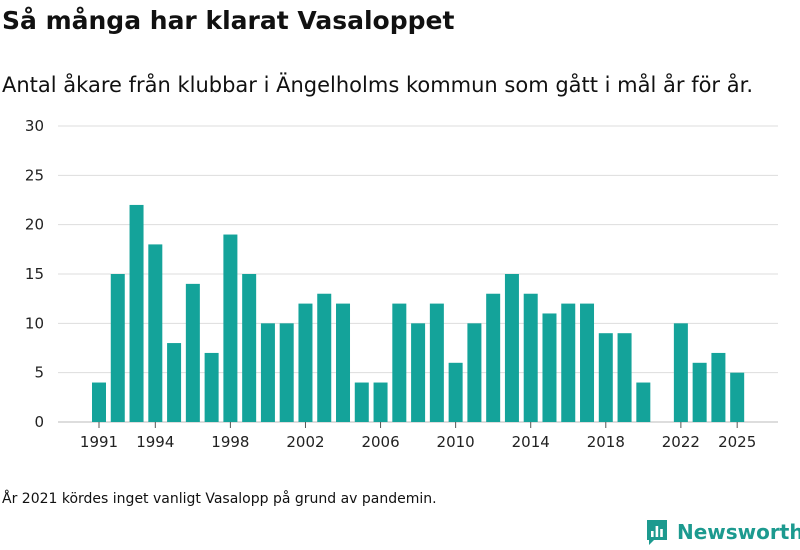  What do you see at coordinates (418, 436) in the screenshot?
I see `x-axis: 1991 1994 1998 2002 2006 2010 2014 2018 2022 2025` at bounding box center [418, 436].